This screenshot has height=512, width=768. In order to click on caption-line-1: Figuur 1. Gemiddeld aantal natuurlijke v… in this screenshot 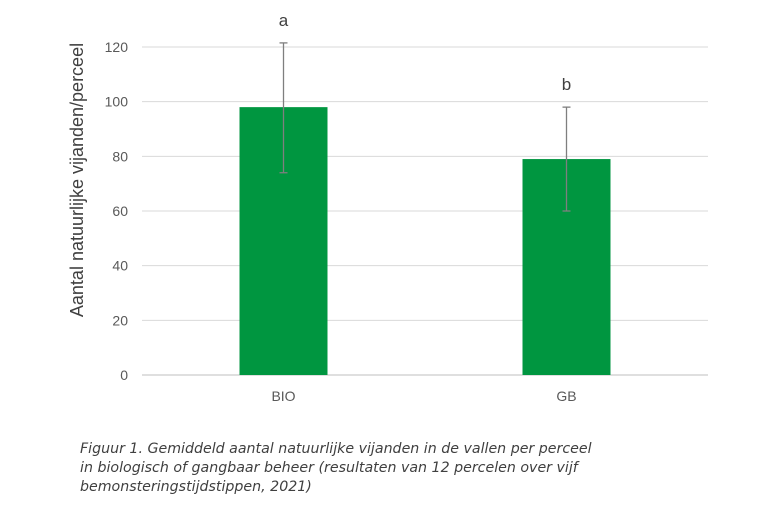, I will do `click(336, 449)`.